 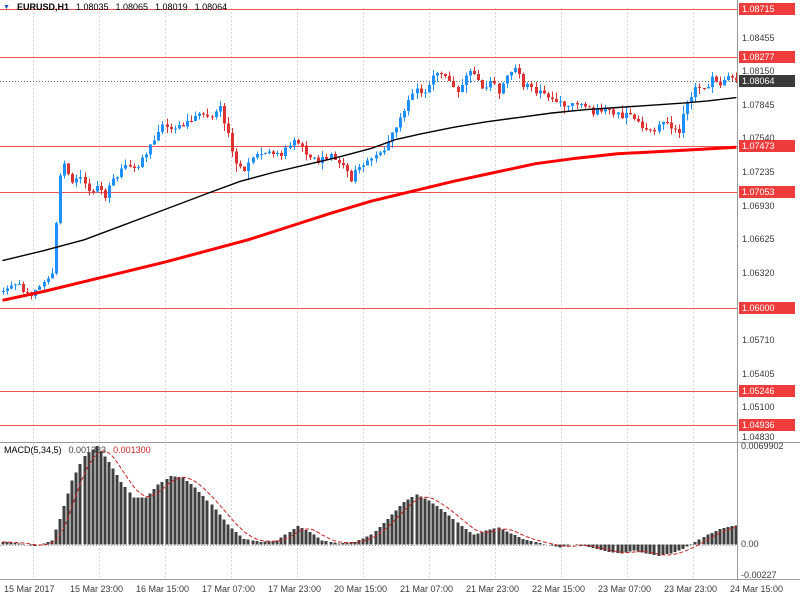 What do you see at coordinates (758, 206) in the screenshot?
I see `price-tick-label: 1.06930` at bounding box center [758, 206].